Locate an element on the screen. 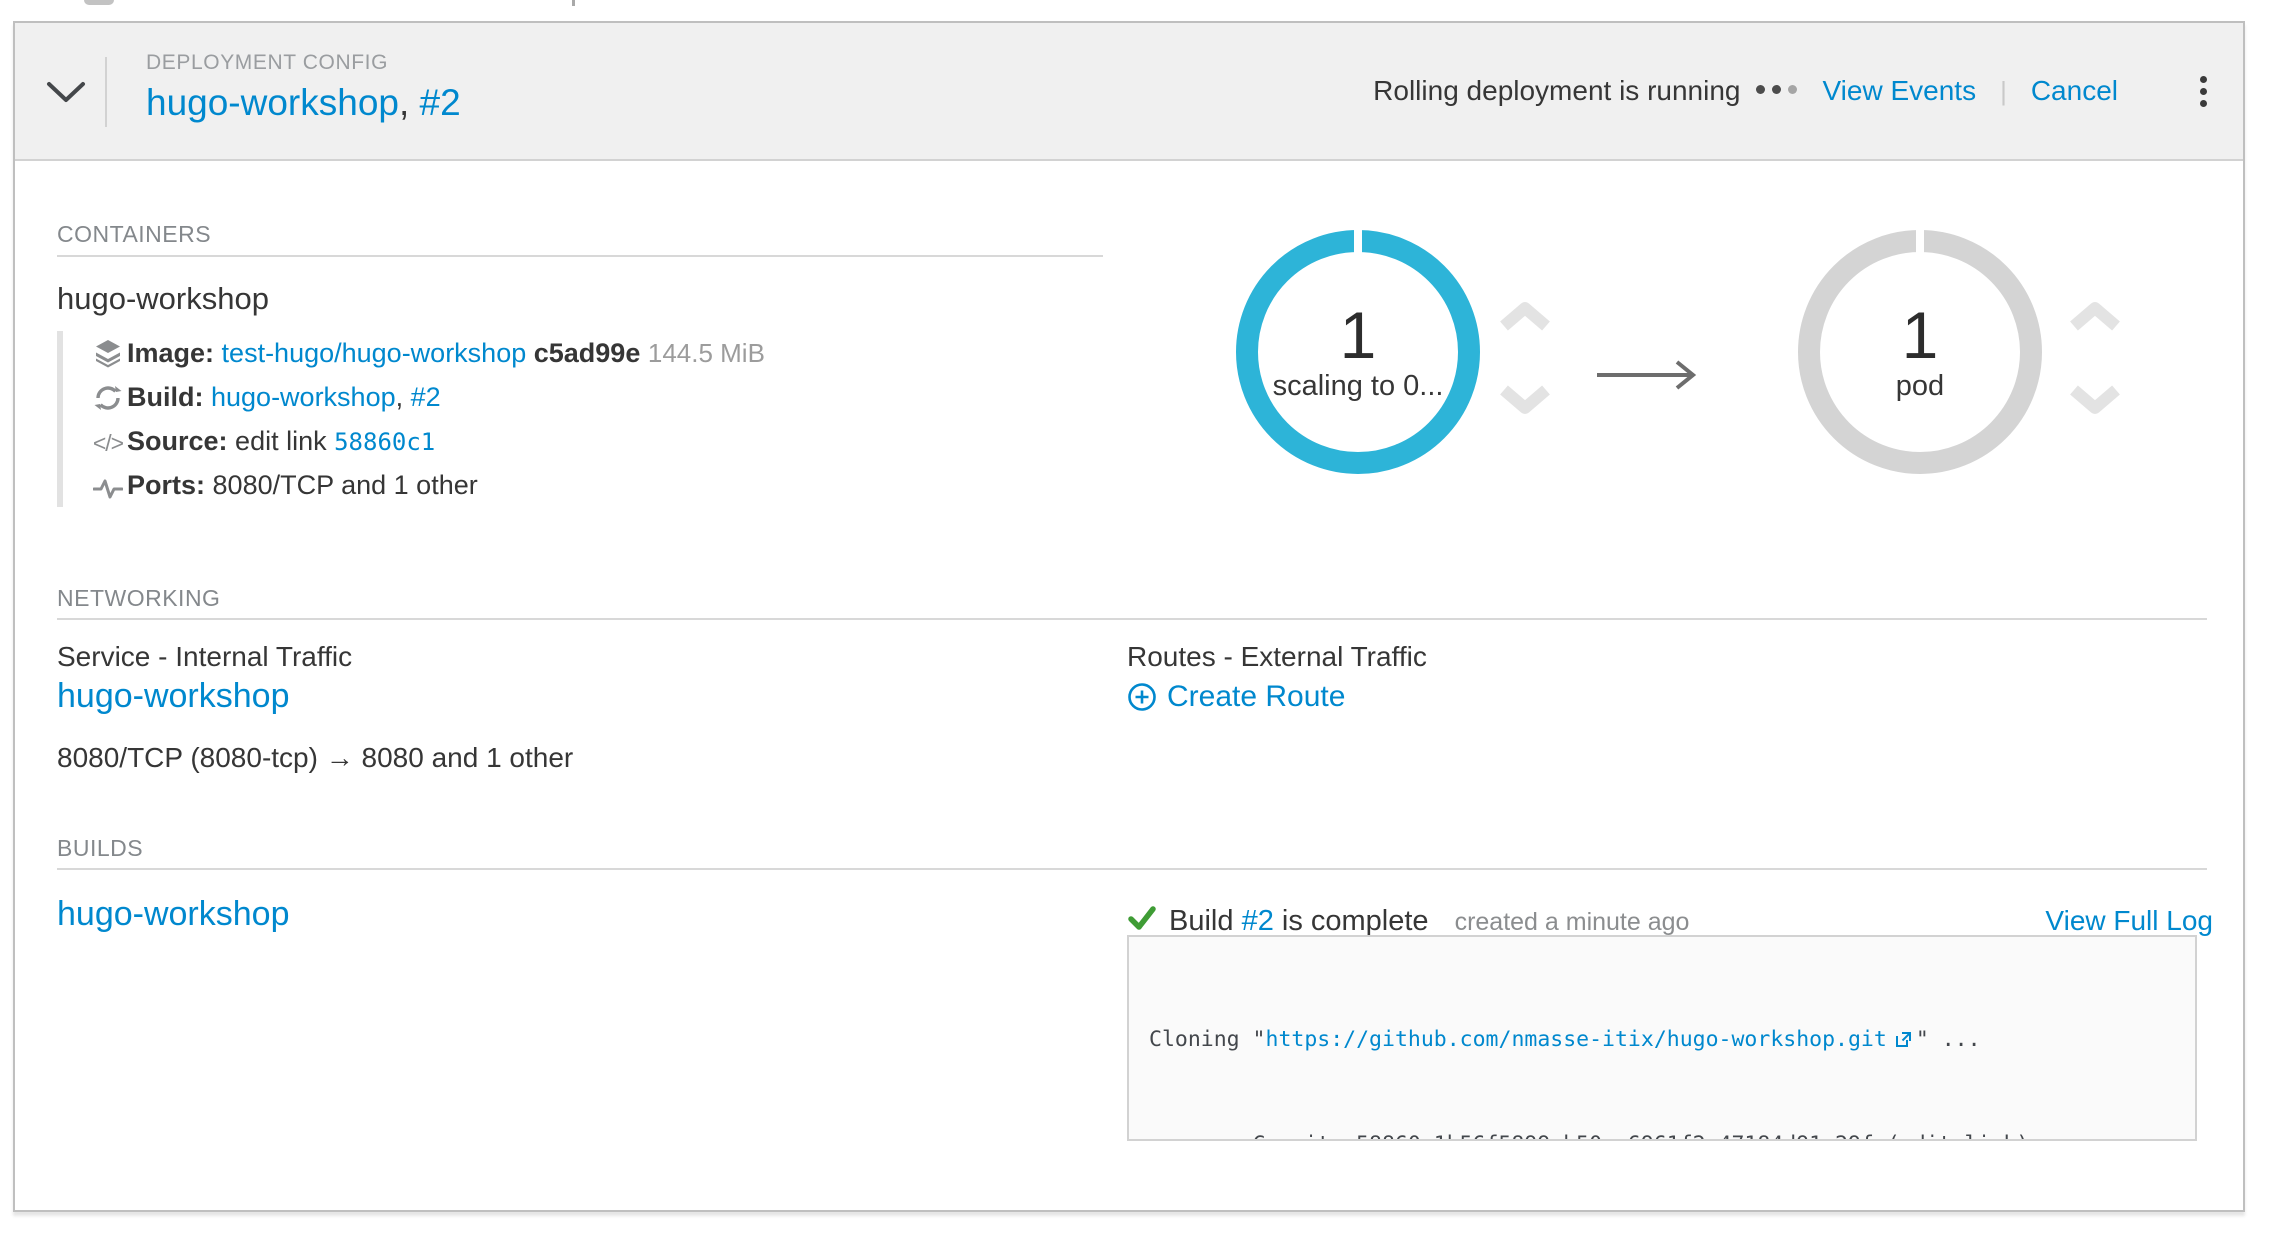  routes-title: Routes - External Traffic is located at coordinates (1277, 656).